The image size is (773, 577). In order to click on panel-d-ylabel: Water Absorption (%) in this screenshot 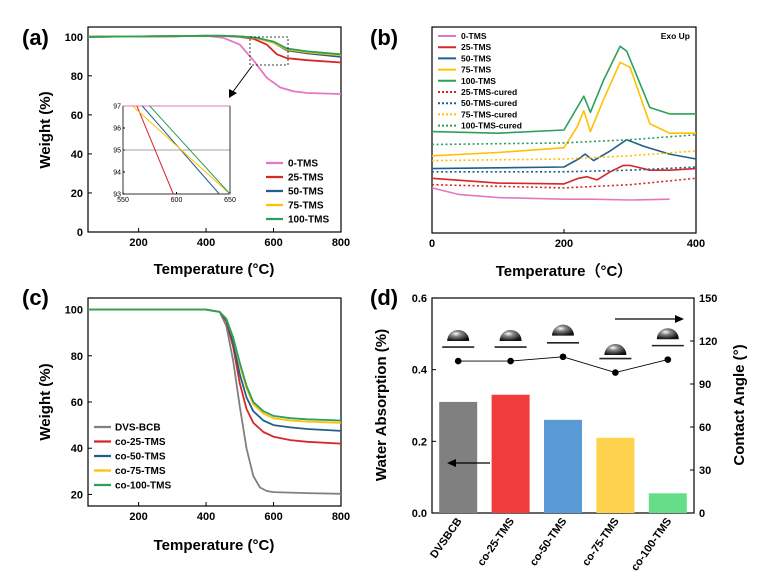, I will do `click(381, 405)`.